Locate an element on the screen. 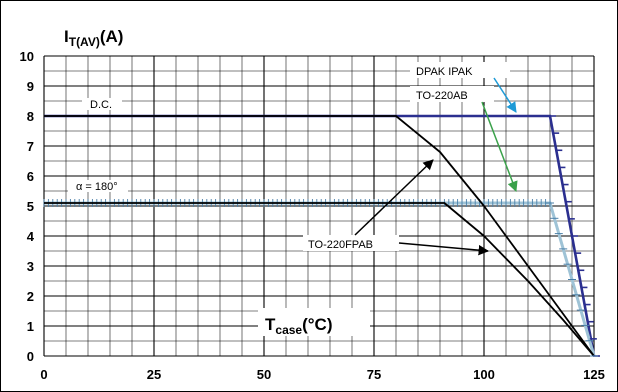  y-axis-title-unit: (A) is located at coordinates (112, 36).